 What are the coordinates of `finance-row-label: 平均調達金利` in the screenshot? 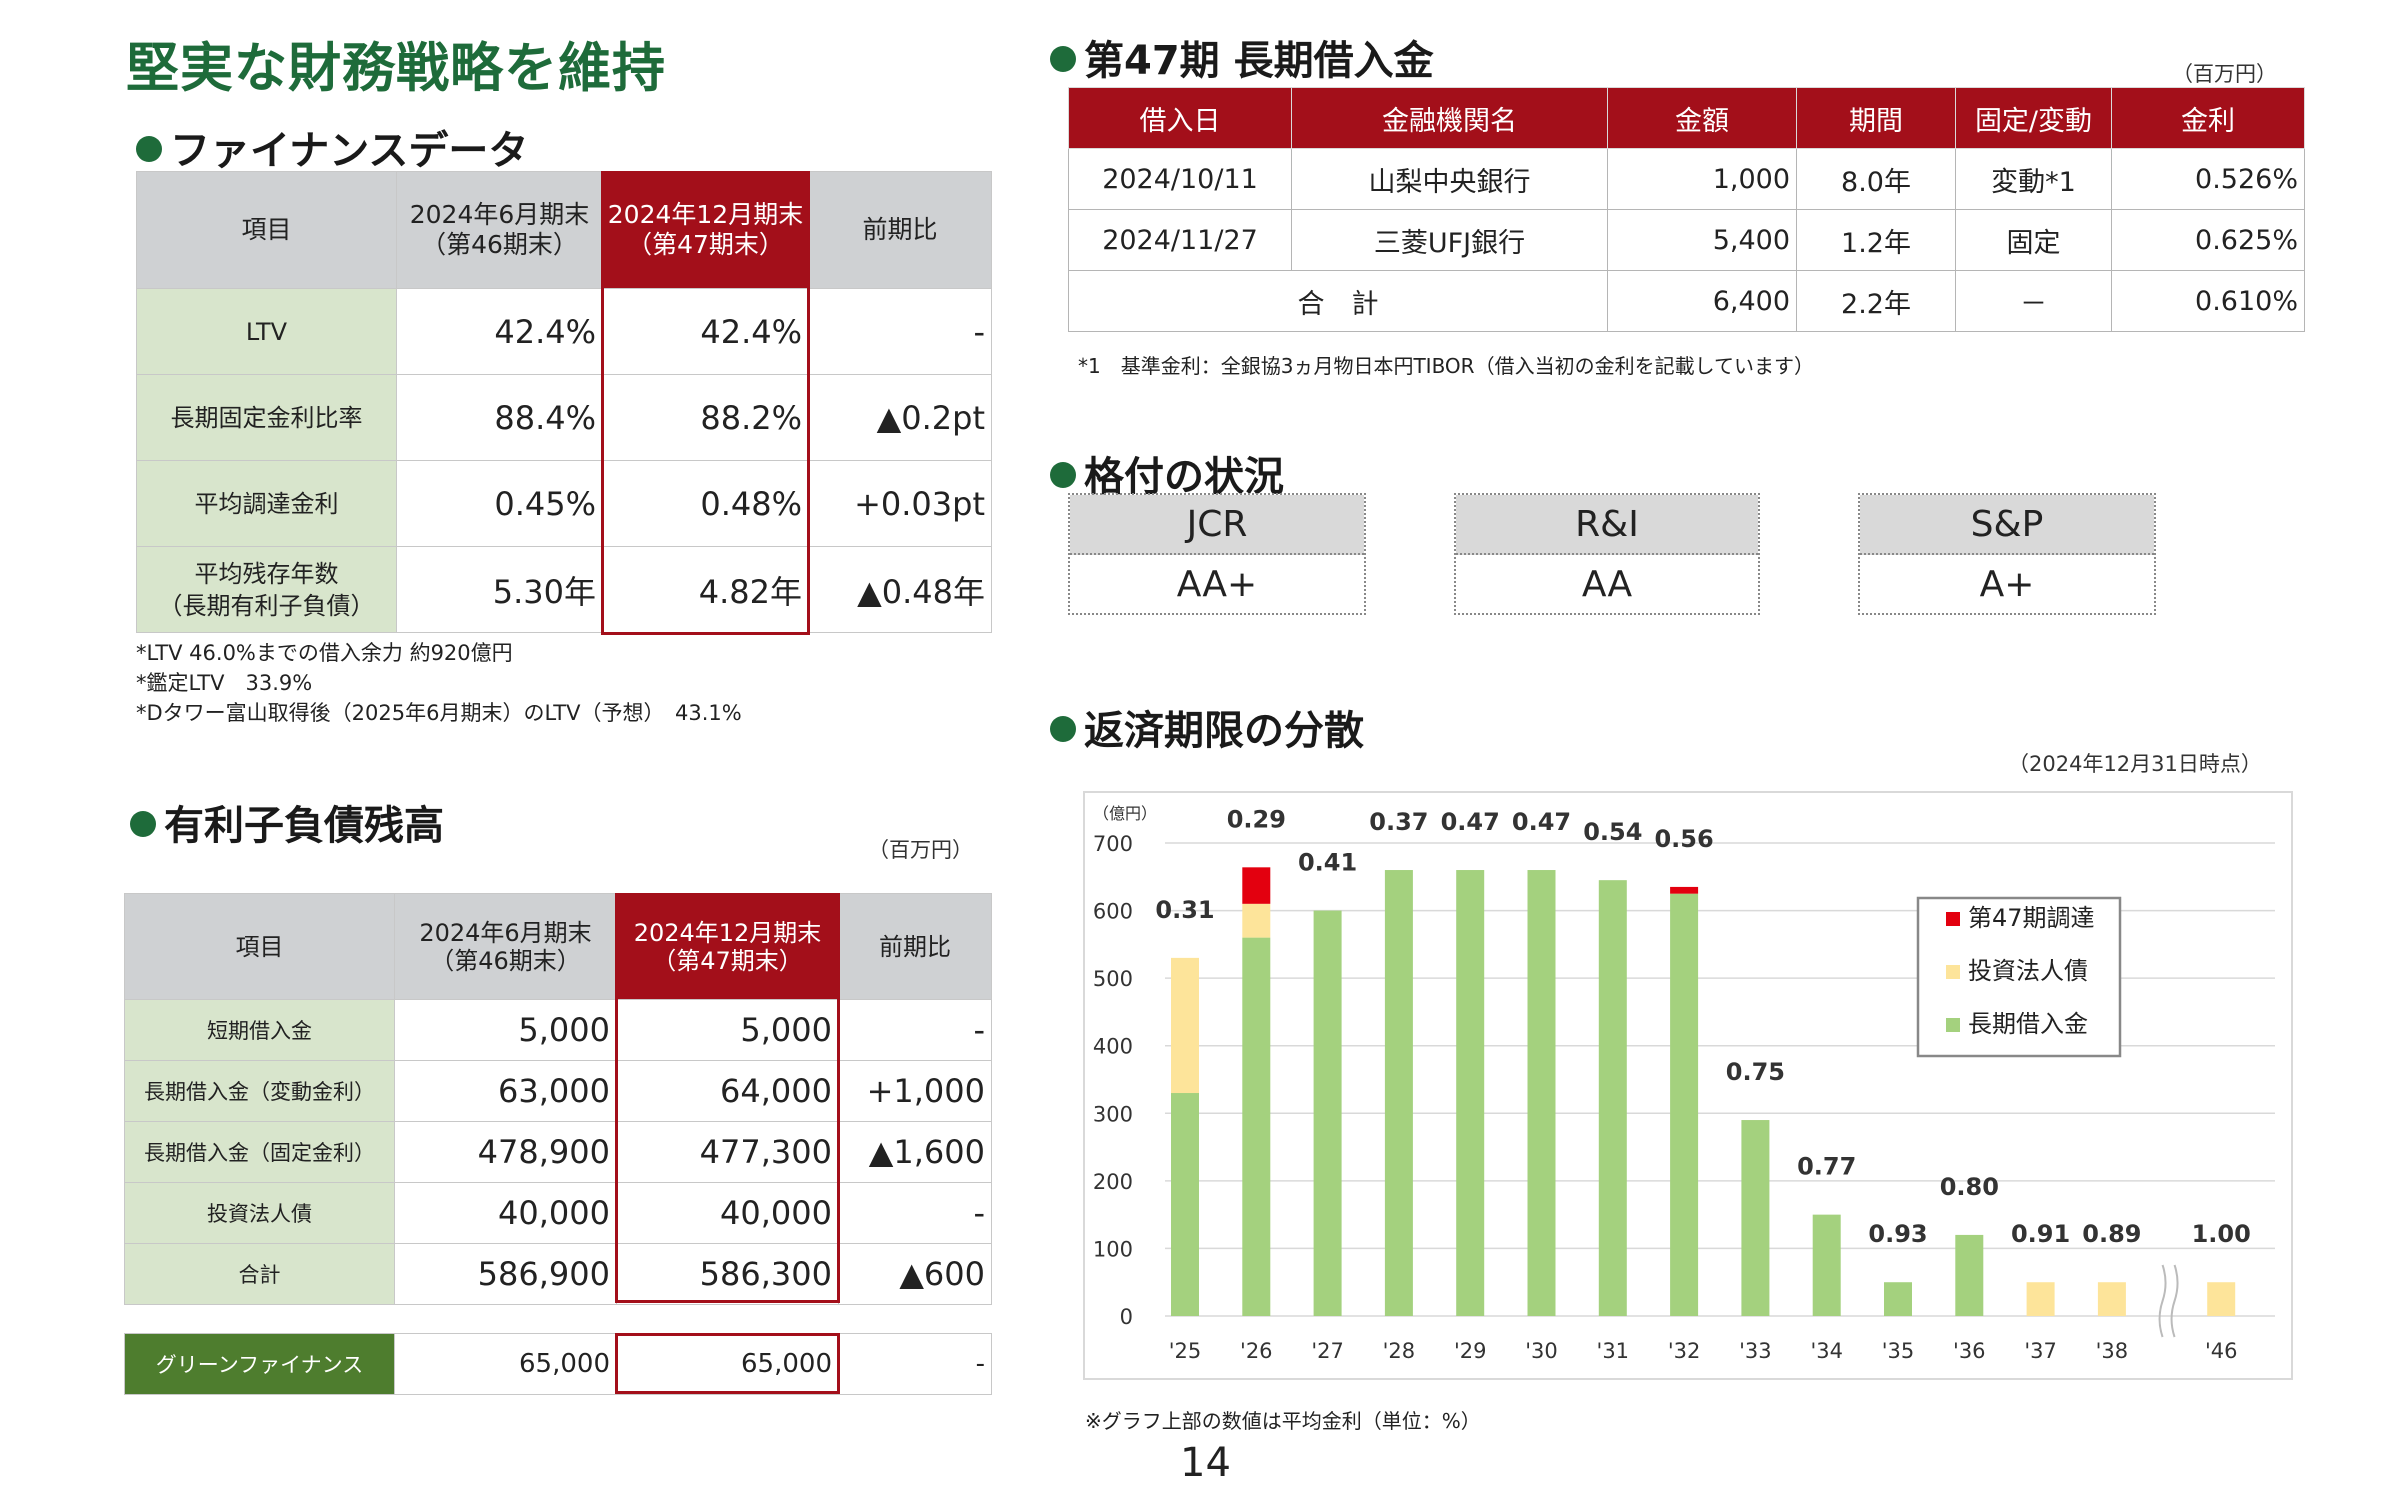 It's located at (266, 503).